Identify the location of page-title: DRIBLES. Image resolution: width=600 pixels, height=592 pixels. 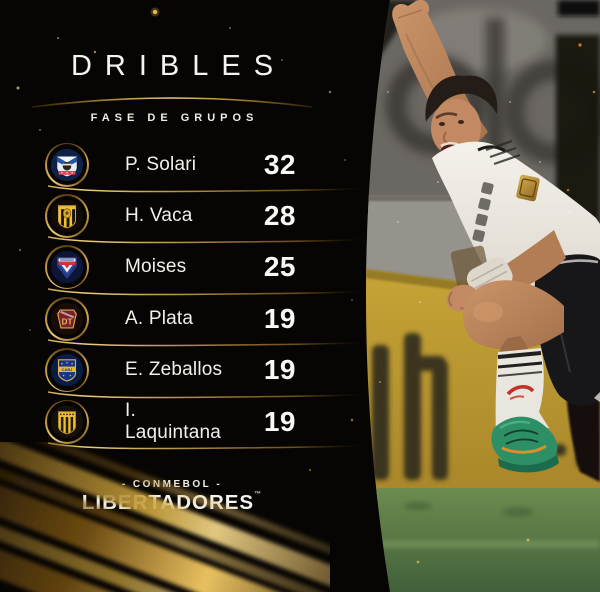
(178, 66).